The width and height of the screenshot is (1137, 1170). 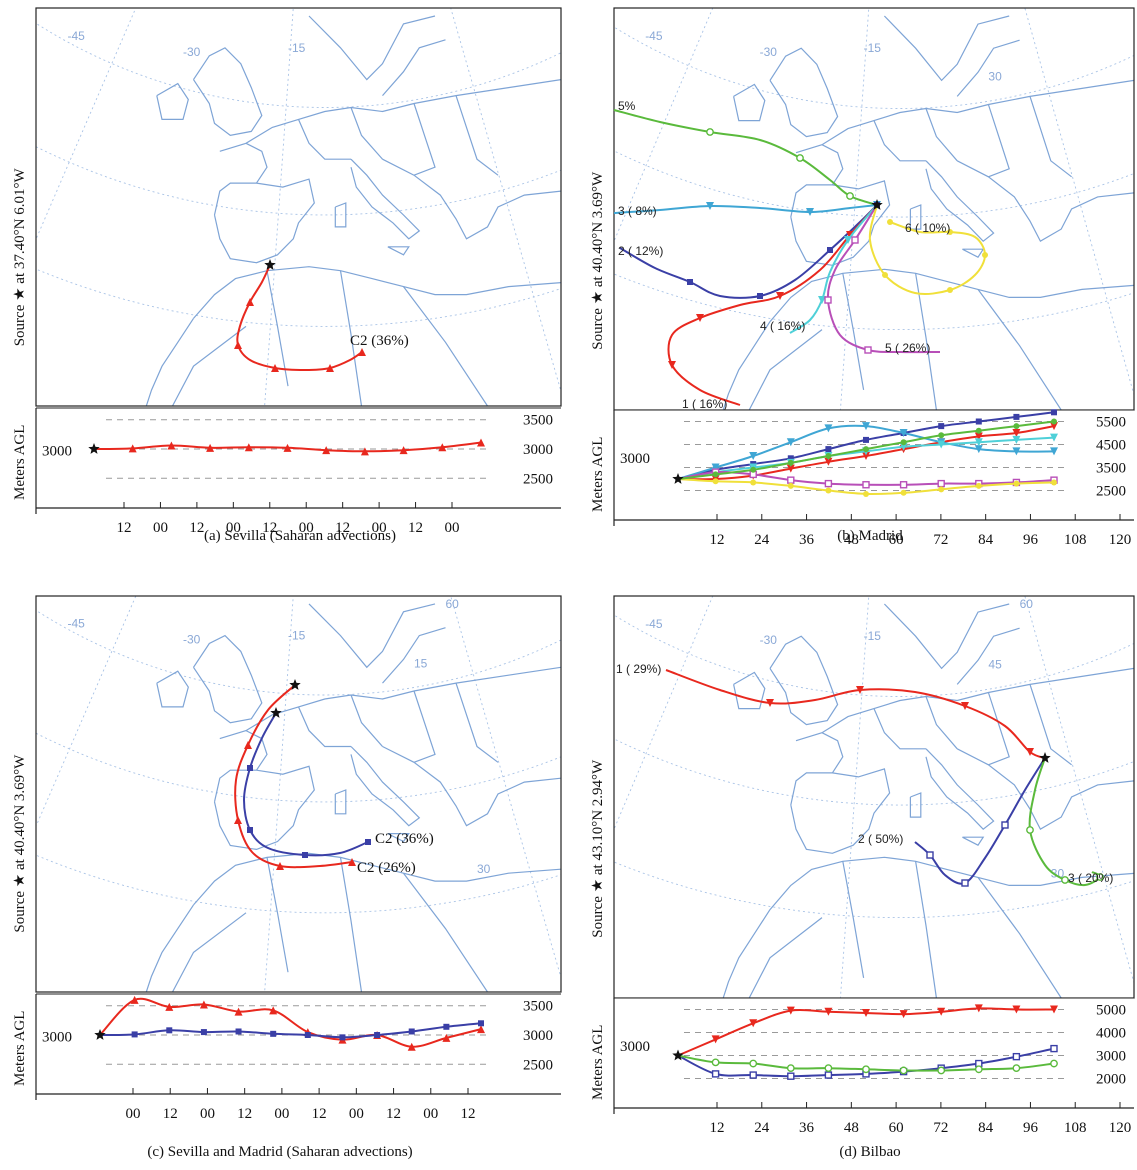 I want to click on cluster-label: 6 ( 10%), so click(x=927, y=228).